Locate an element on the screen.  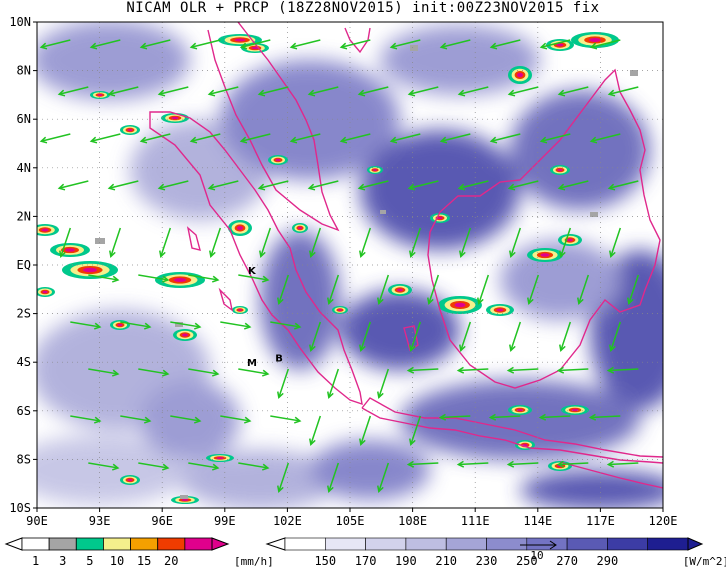
bali-coast is located at coordinates (611, 475).